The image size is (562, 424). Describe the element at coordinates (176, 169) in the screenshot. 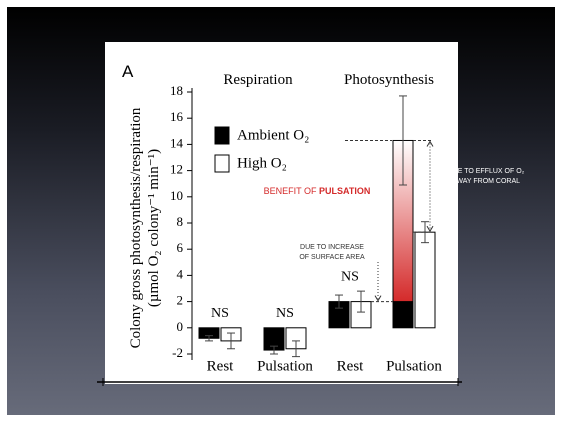

I see `y-tick-label: 12` at that location.